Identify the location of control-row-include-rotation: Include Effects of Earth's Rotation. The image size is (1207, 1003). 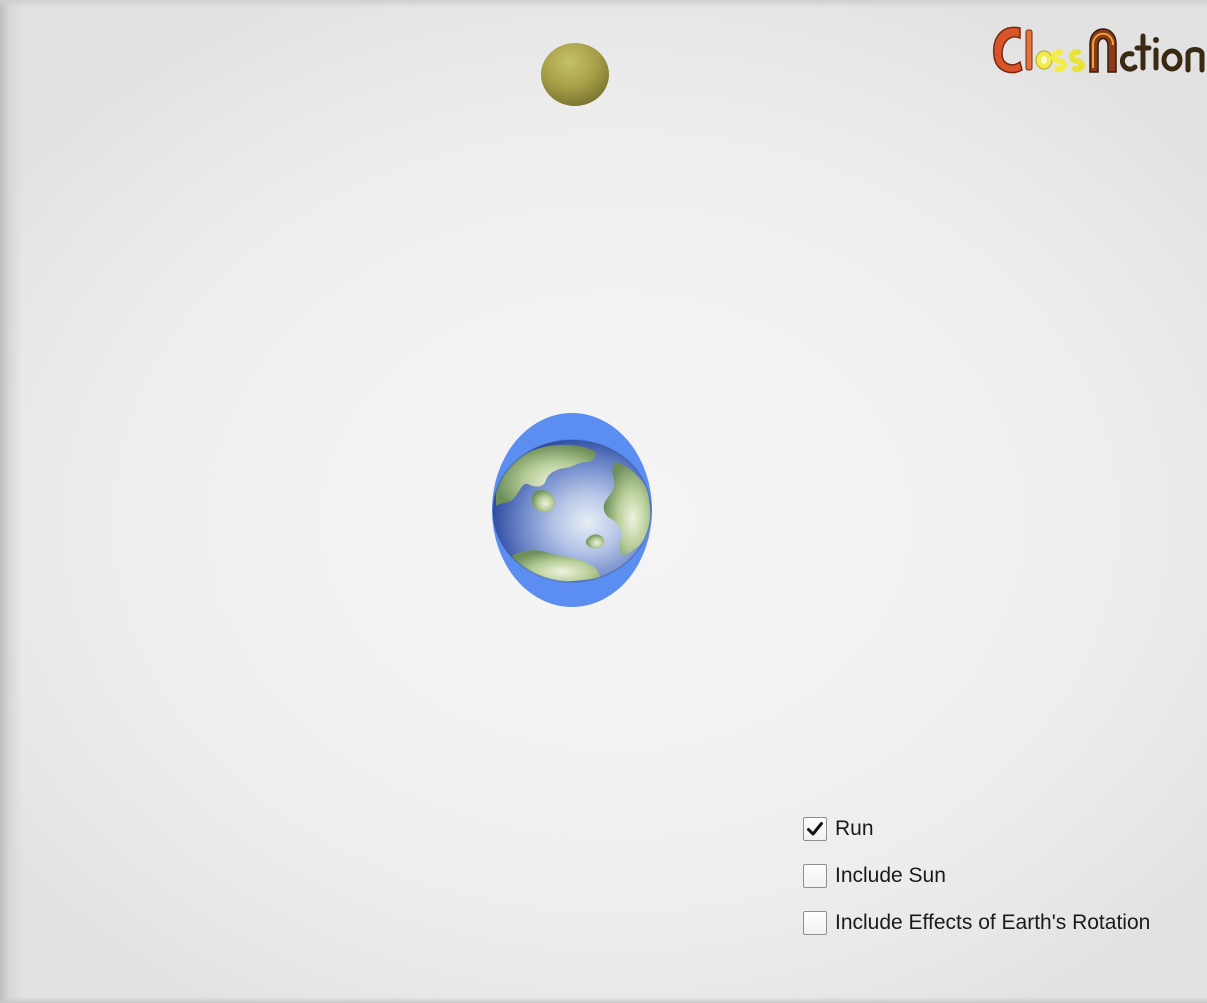
(1005, 927).